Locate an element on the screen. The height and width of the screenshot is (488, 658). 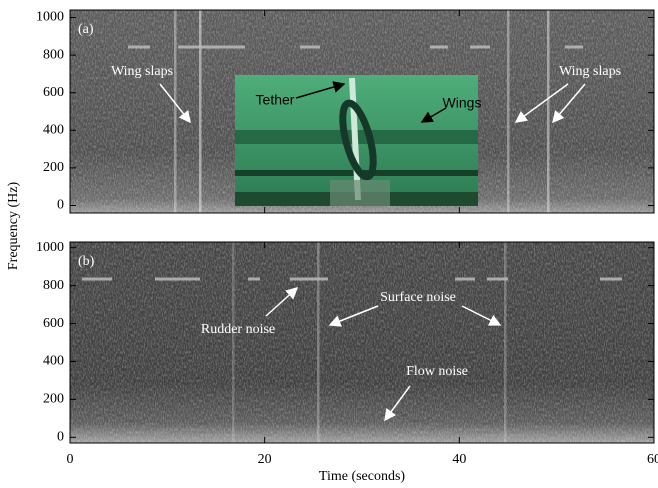
inset-base is located at coordinates (360, 193).